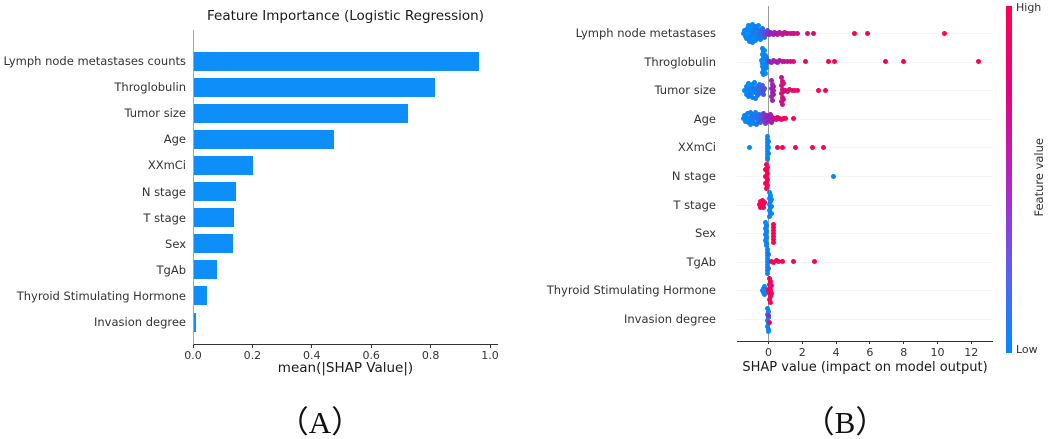 This screenshot has height=439, width=1052. What do you see at coordinates (680, 61) in the screenshot?
I see `beeswarm-row-label: Throglobulin` at bounding box center [680, 61].